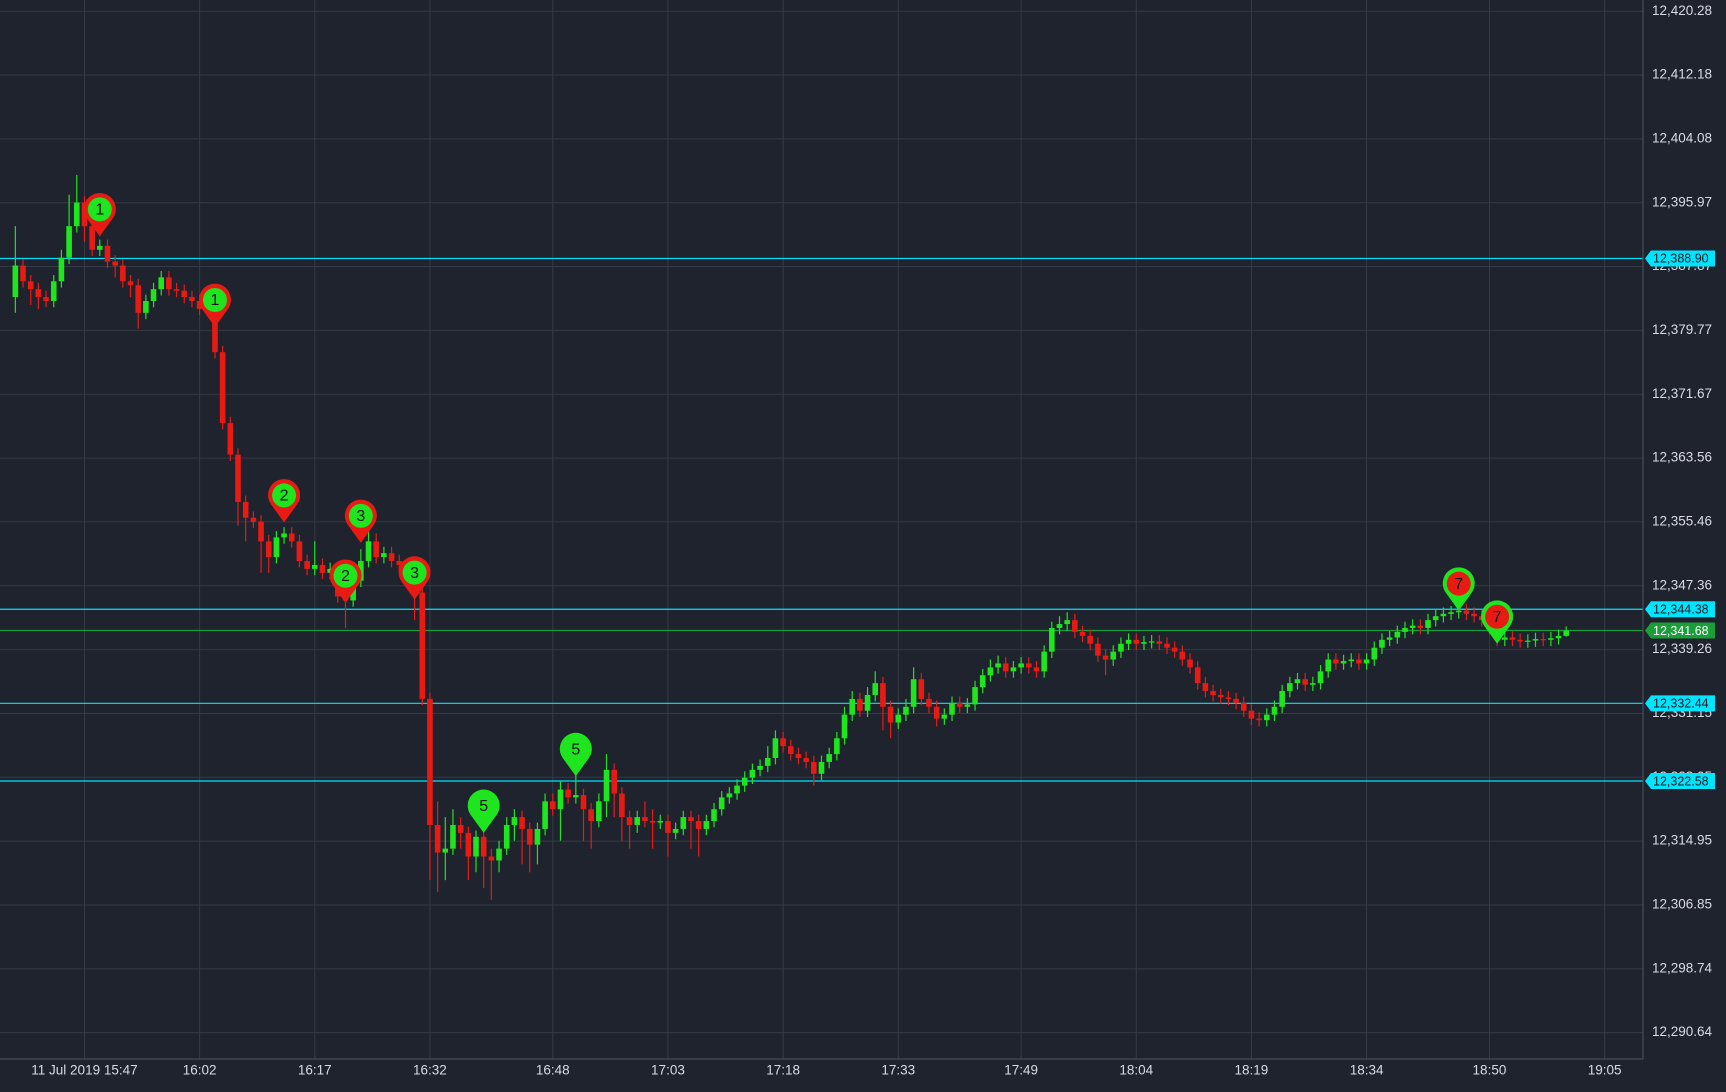 The image size is (1726, 1092). Describe the element at coordinates (1682, 648) in the screenshot. I see `y-tick-label: 12,339.26` at that location.